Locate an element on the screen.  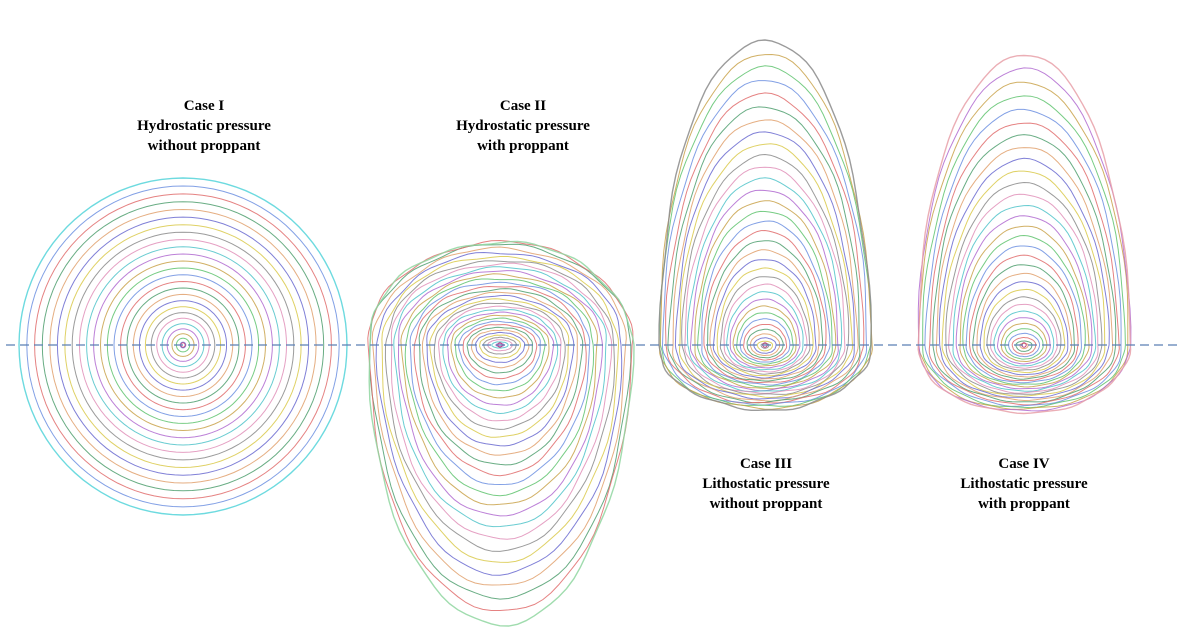
case-4-pressure: Lithostatic pressure is located at coordinates (1024, 484).